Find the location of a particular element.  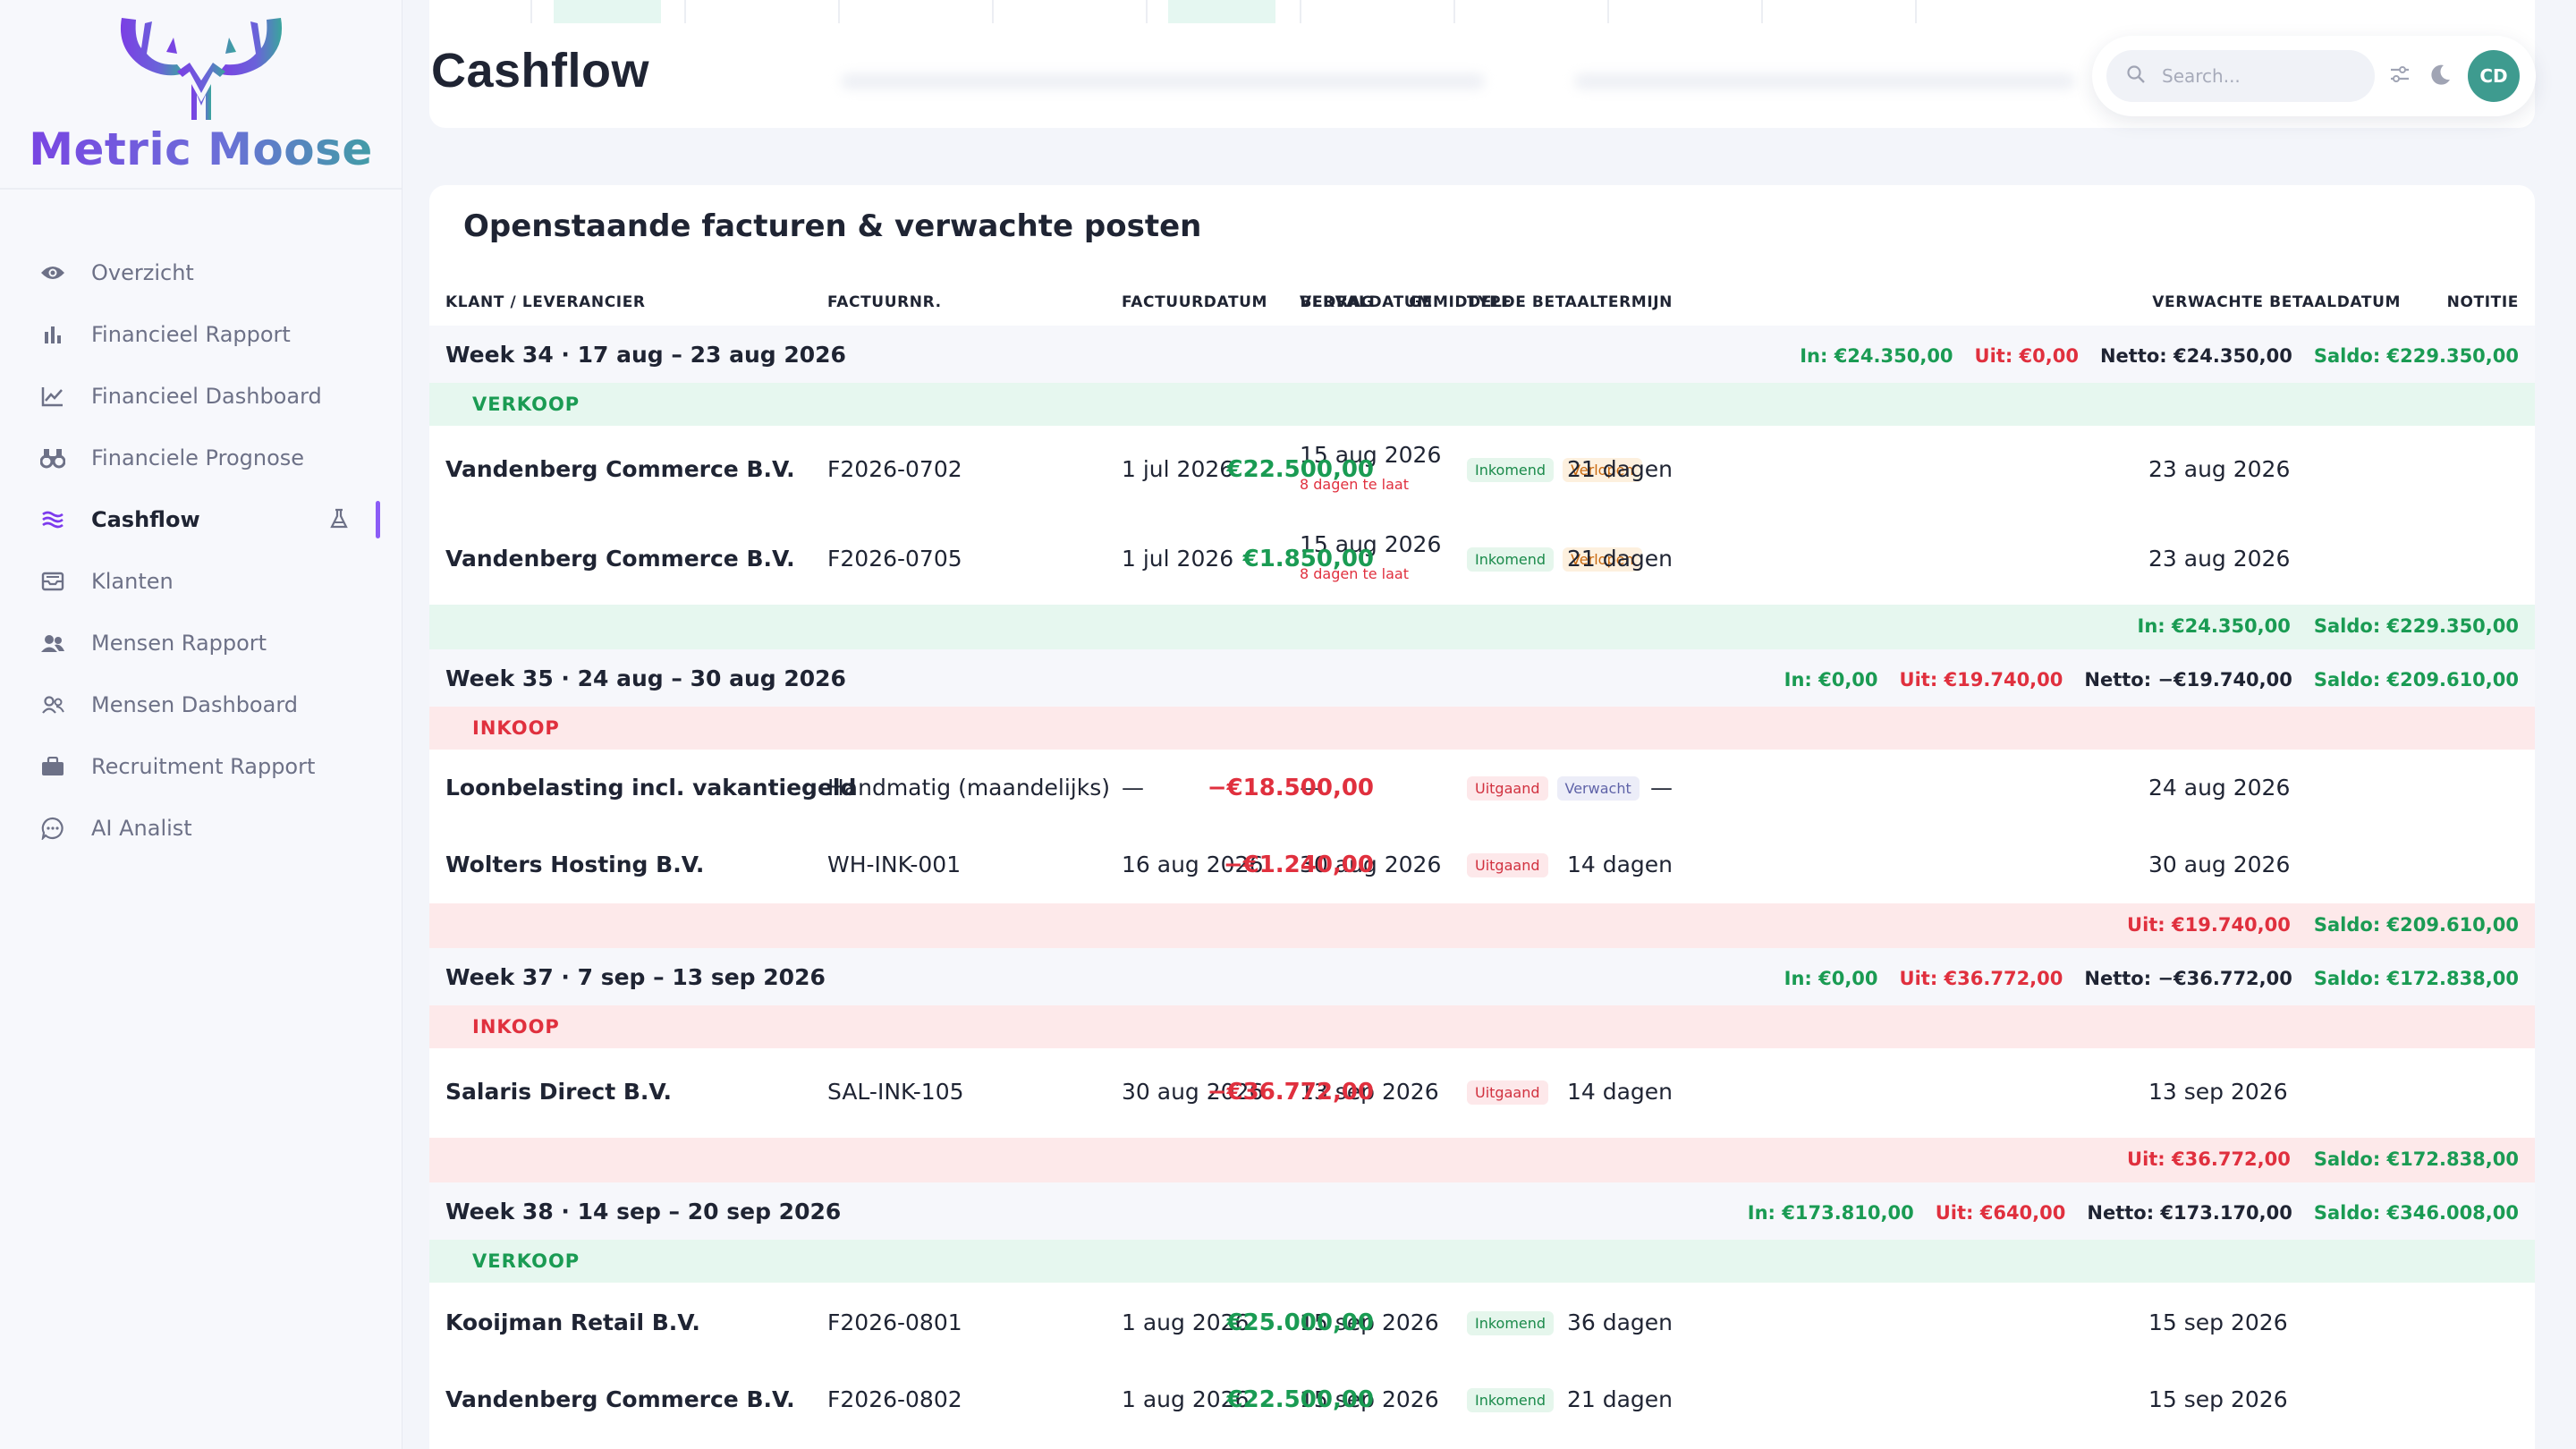

column-header: GEMIDDELDE BETAALTERMIJN is located at coordinates (1541, 302).